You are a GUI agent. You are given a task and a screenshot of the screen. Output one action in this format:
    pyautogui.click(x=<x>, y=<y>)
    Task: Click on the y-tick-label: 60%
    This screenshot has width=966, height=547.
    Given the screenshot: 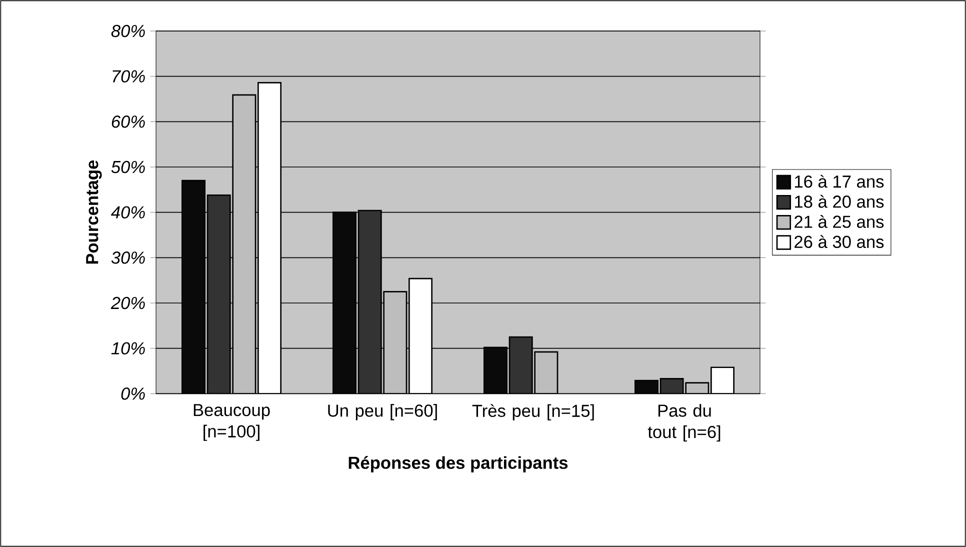 What is the action you would take?
    pyautogui.click(x=128, y=122)
    